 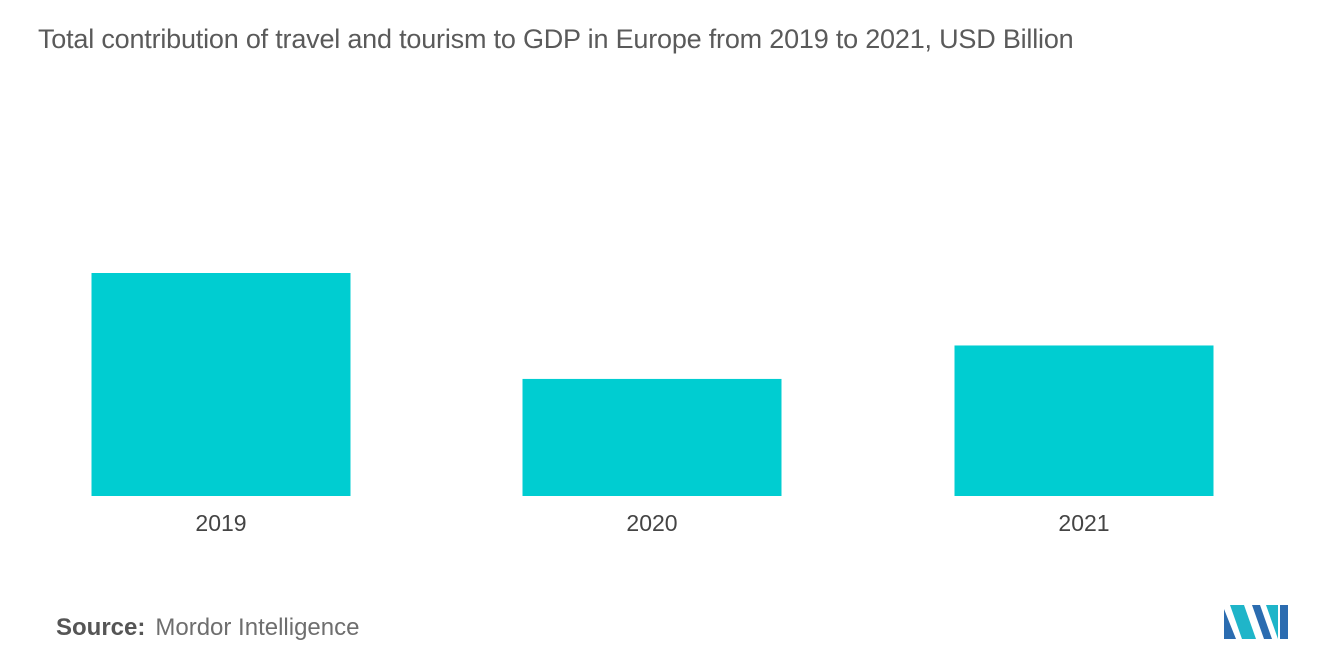 What do you see at coordinates (221, 384) in the screenshot?
I see `bar-2019` at bounding box center [221, 384].